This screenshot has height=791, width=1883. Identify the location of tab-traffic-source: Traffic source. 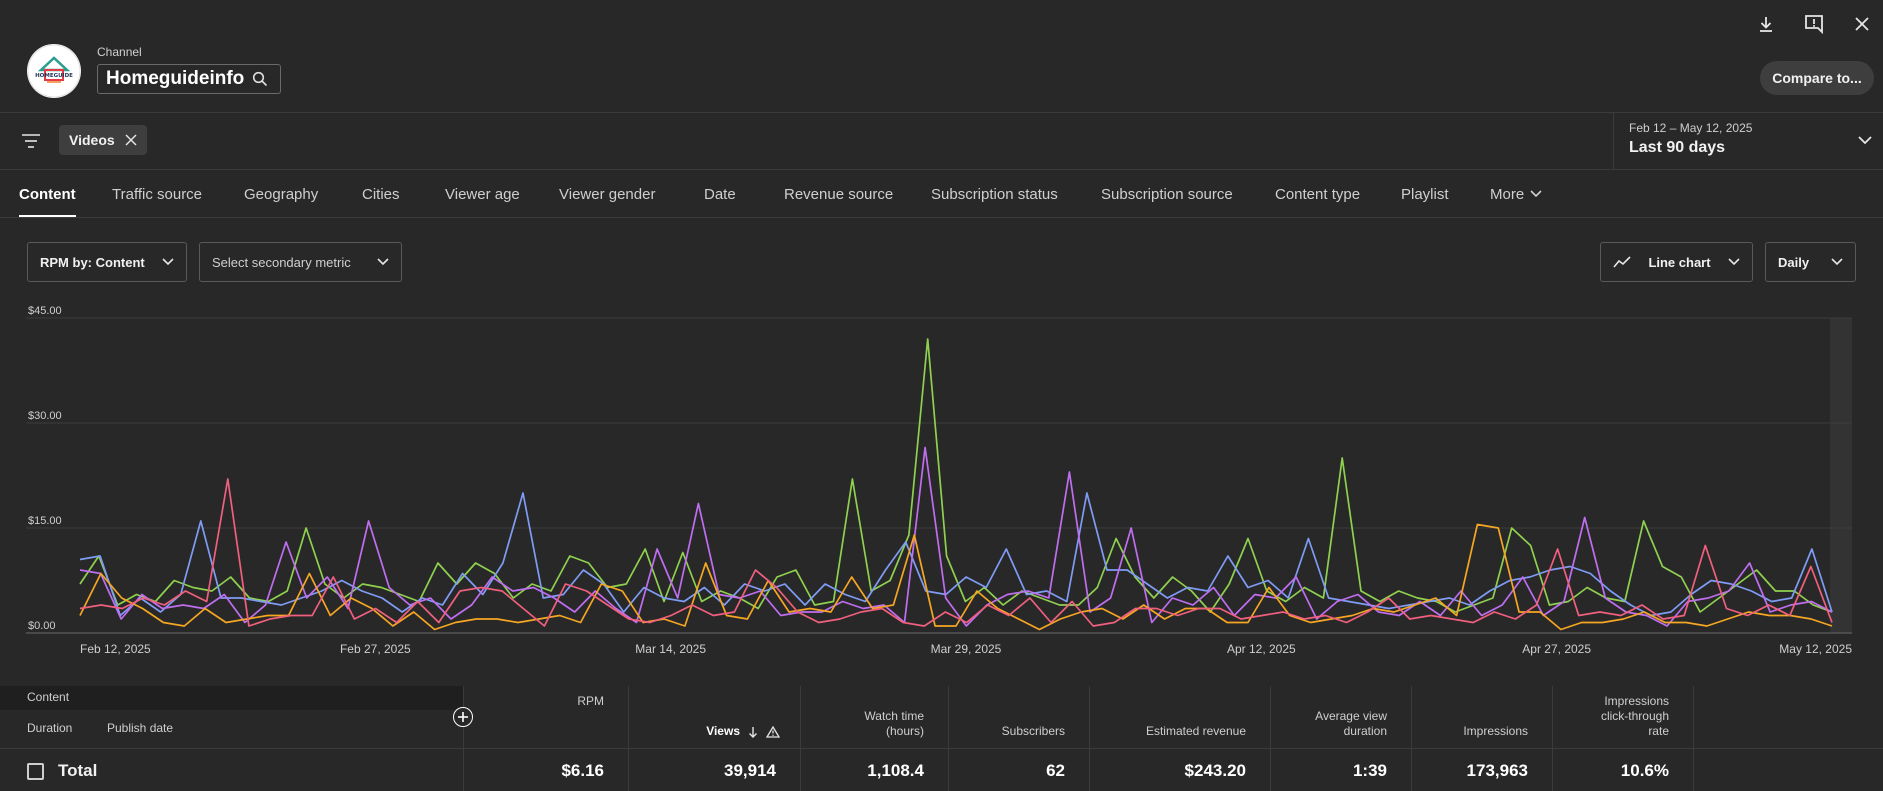
(157, 194).